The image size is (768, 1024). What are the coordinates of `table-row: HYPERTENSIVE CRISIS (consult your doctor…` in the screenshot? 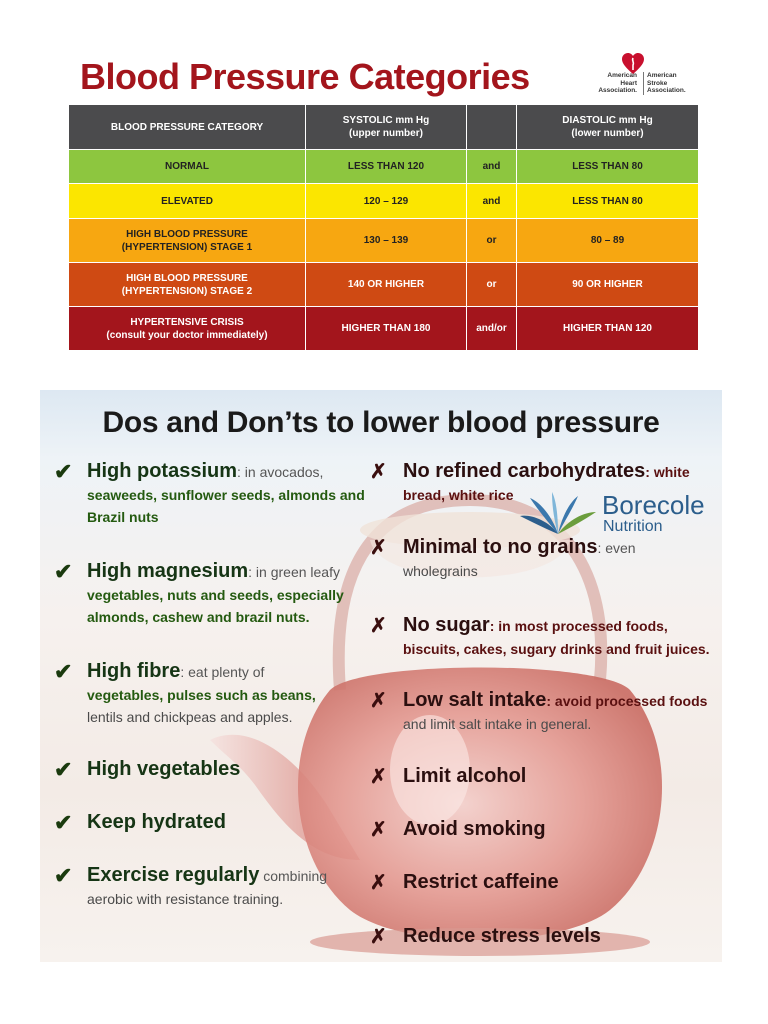 It's located at (383, 328).